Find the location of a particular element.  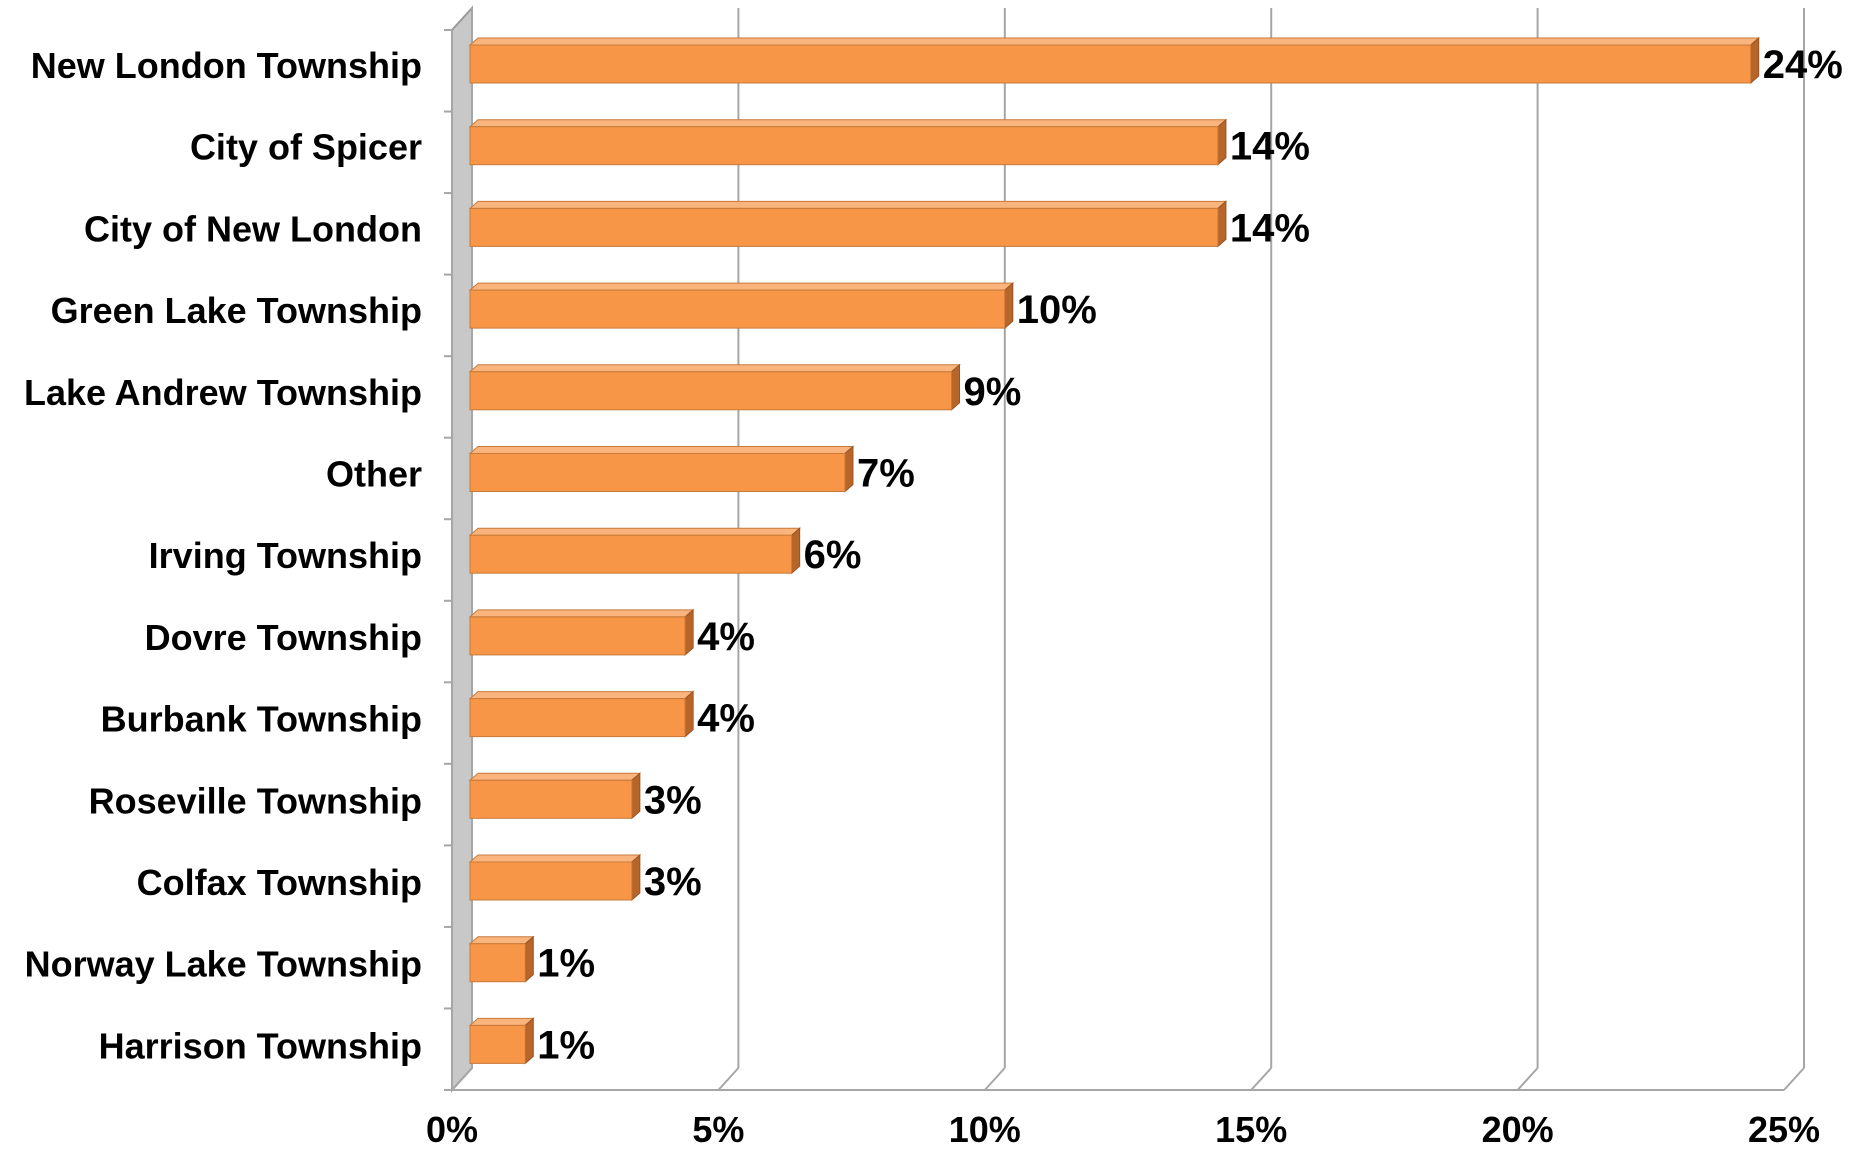

category-label: New London Township is located at coordinates (226, 65).